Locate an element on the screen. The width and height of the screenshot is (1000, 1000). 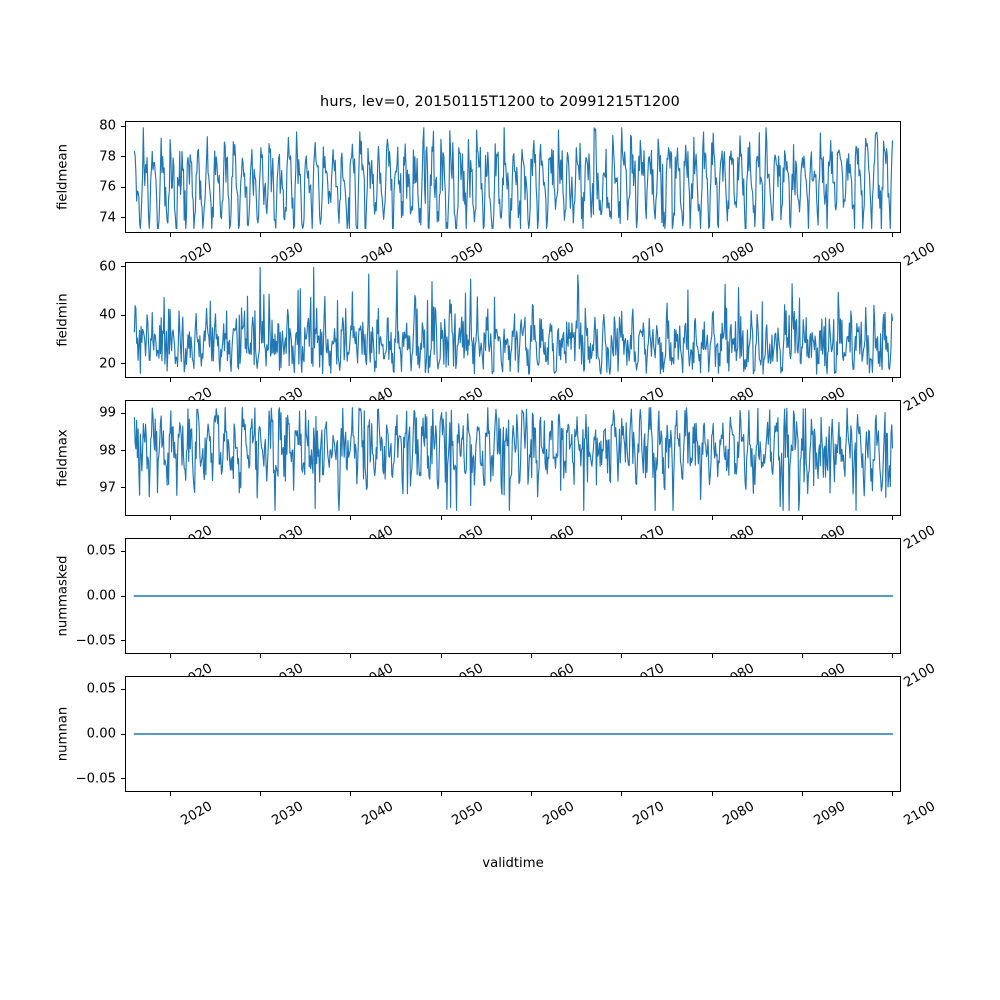
y-axis-label-nummasked: nummasked is located at coordinates (63, 596).